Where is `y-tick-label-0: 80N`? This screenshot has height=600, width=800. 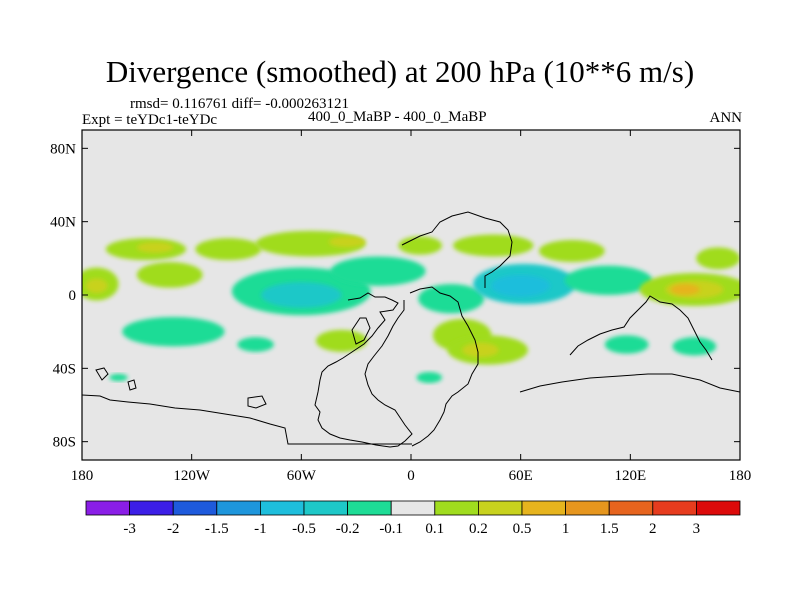 y-tick-label-0: 80N is located at coordinates (63, 149).